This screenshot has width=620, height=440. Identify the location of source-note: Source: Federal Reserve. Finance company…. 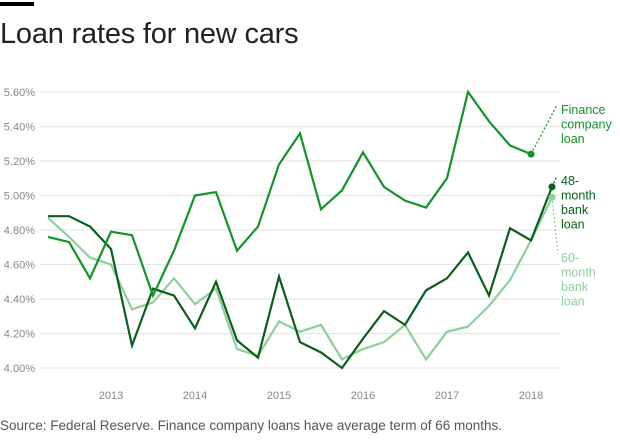
(251, 425).